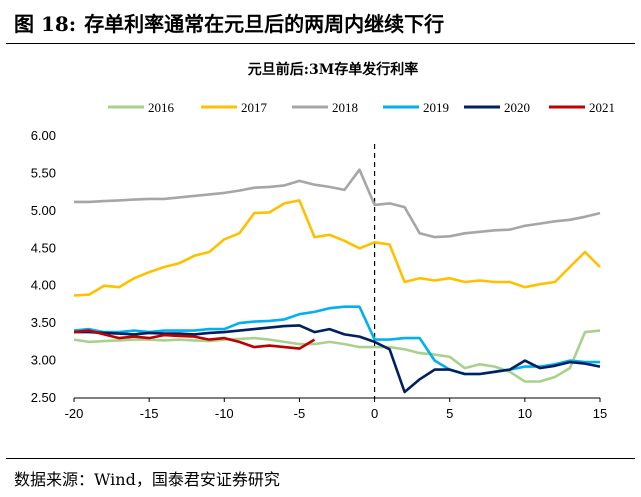  What do you see at coordinates (361, 107) in the screenshot?
I see `chart-legend: 2016 2017 2018 2019 2020 2021` at bounding box center [361, 107].